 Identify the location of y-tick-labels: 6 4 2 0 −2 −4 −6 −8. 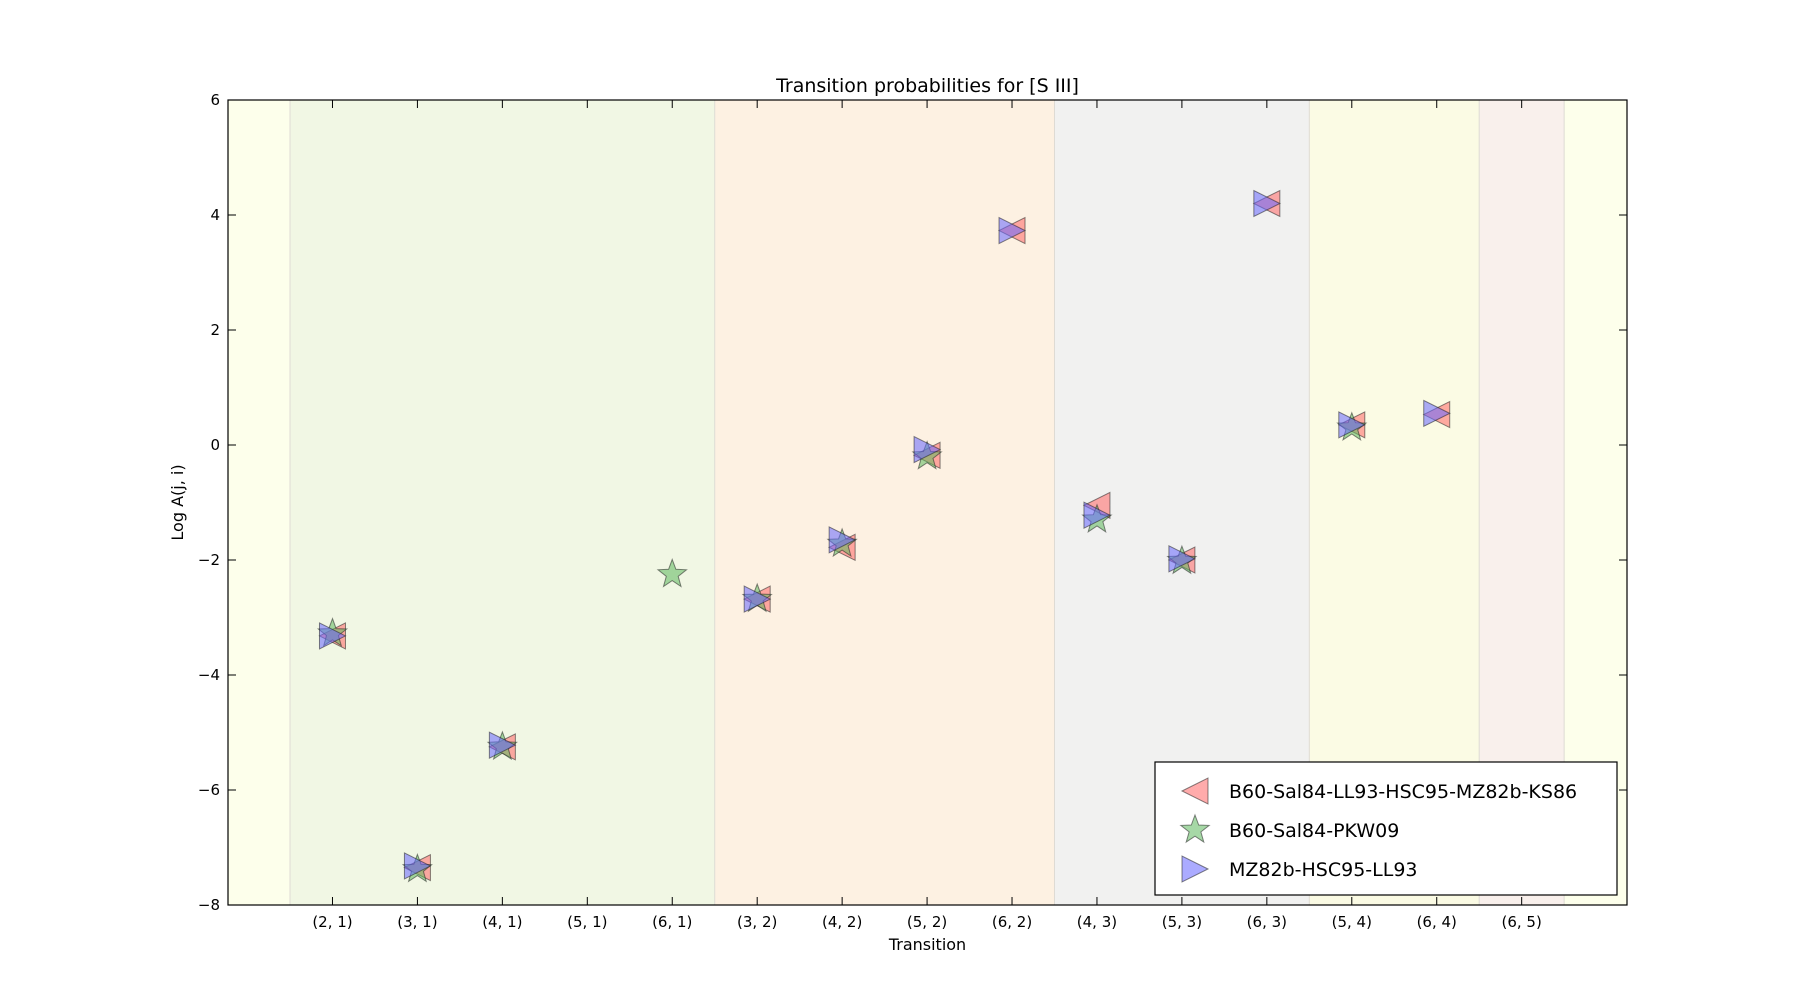
(209, 502).